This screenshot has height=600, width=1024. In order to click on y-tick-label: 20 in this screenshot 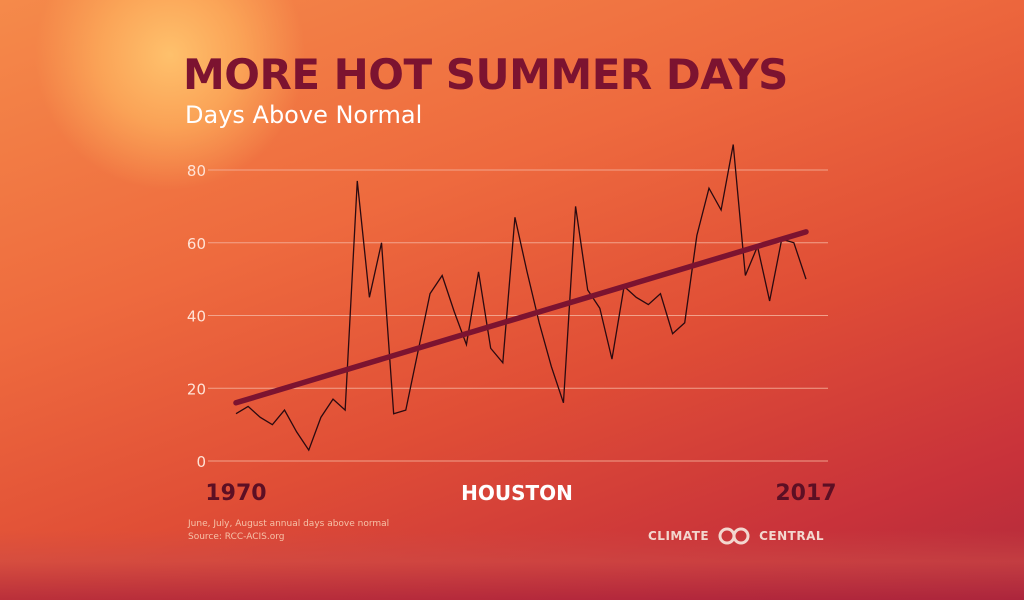, I will do `click(196, 389)`.